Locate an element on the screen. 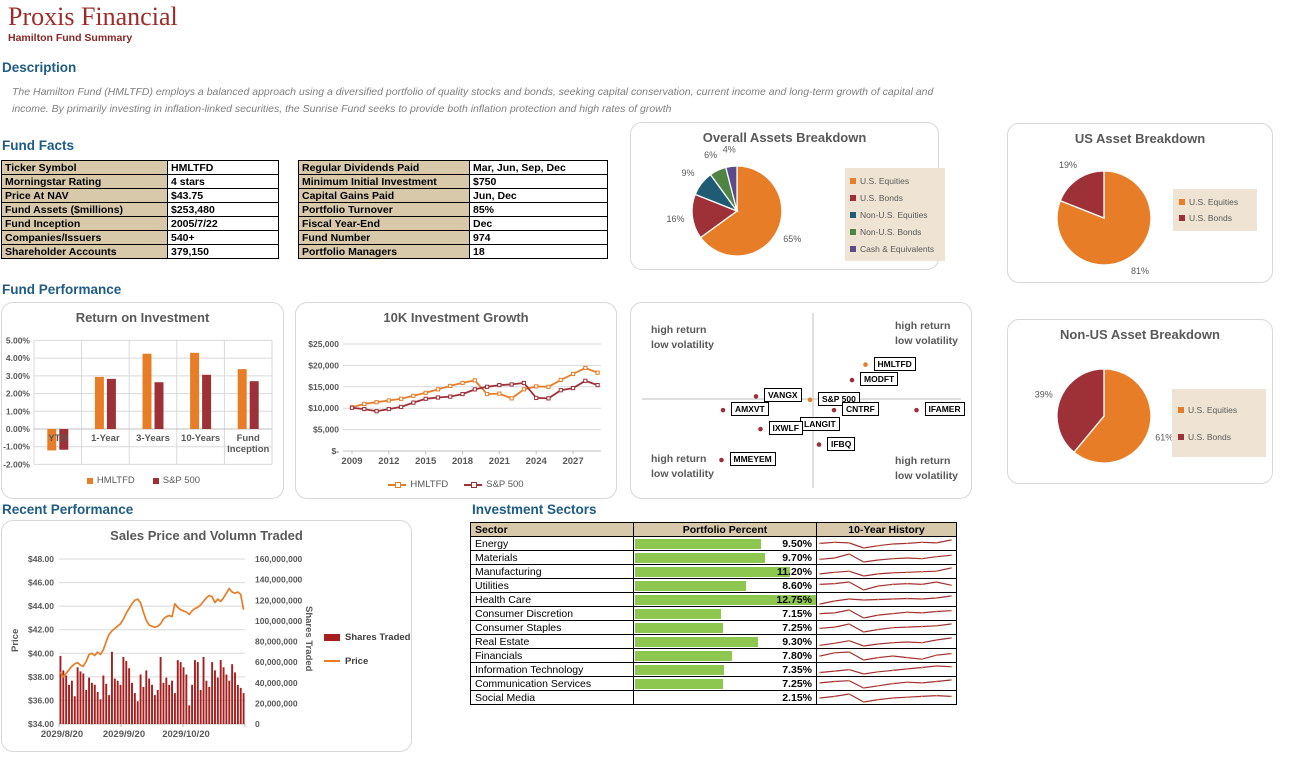 This screenshot has width=1293, height=767. legend: U.S. Equities U.S. Bonds is located at coordinates (1215, 210).